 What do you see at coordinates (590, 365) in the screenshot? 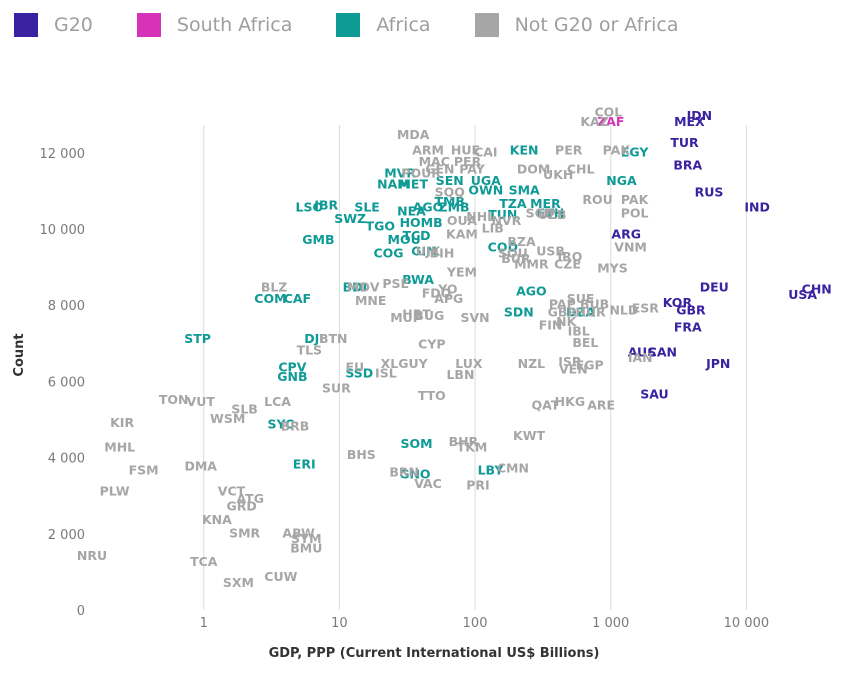
I see `point-egp: EGP` at bounding box center [590, 365].